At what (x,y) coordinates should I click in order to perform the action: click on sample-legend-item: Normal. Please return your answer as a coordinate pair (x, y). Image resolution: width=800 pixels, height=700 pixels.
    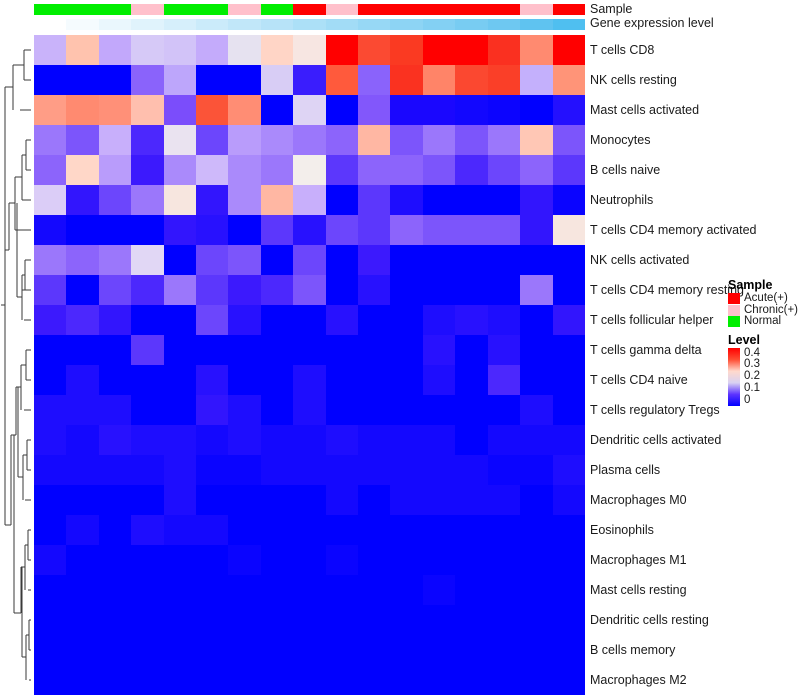
    Looking at the image, I should click on (764, 322).